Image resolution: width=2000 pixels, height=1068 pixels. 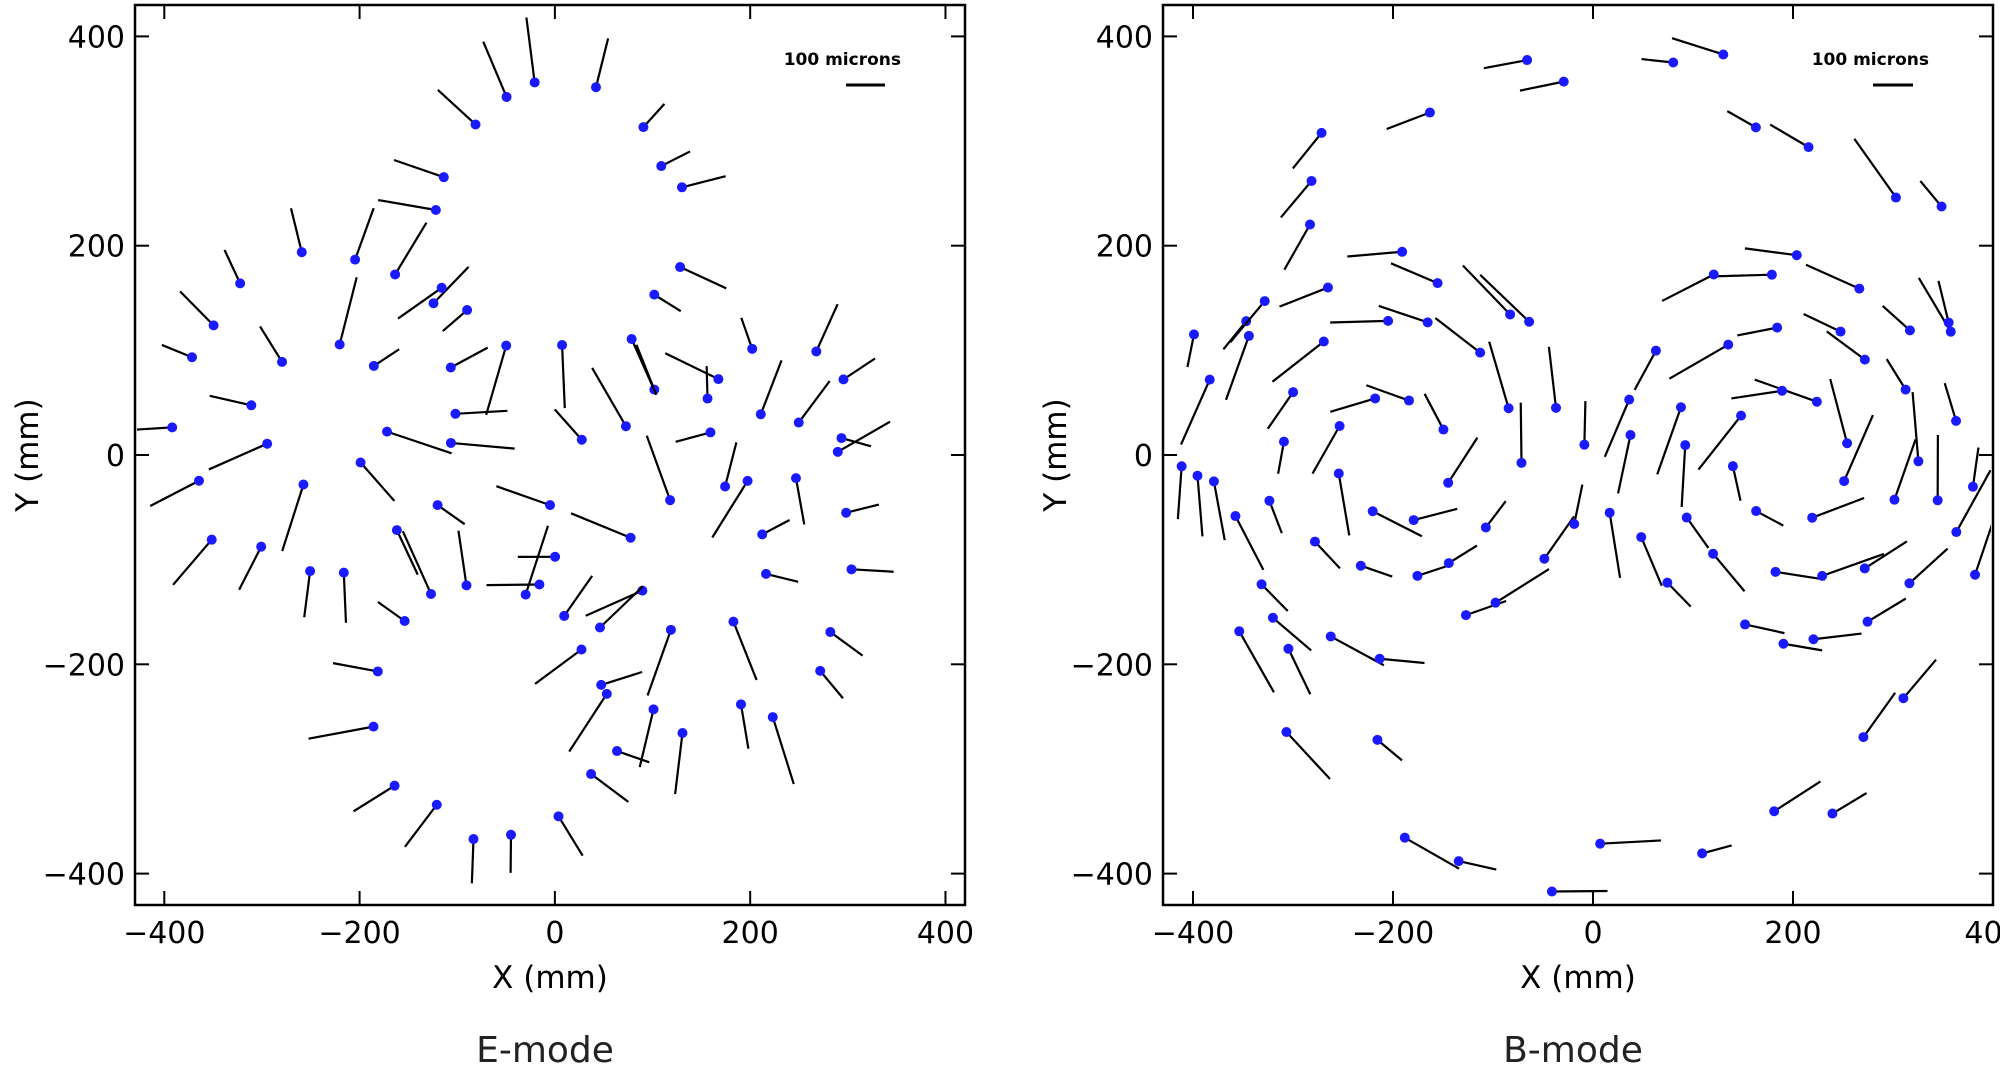 I want to click on x-tick-label: −400, so click(x=1193, y=933).